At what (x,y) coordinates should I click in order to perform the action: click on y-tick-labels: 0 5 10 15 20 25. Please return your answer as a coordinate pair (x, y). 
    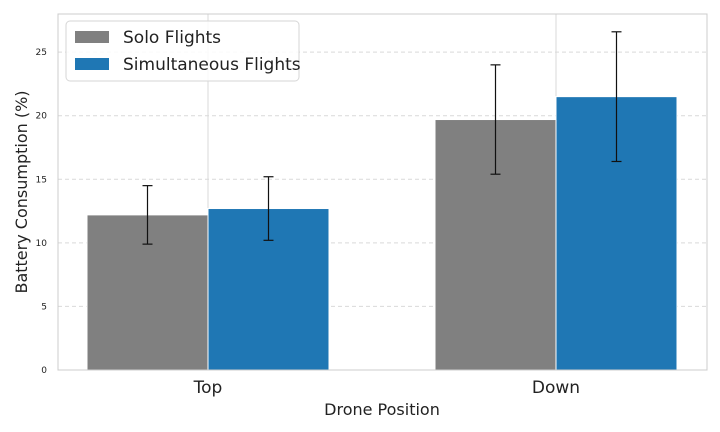
    Looking at the image, I should click on (42, 212).